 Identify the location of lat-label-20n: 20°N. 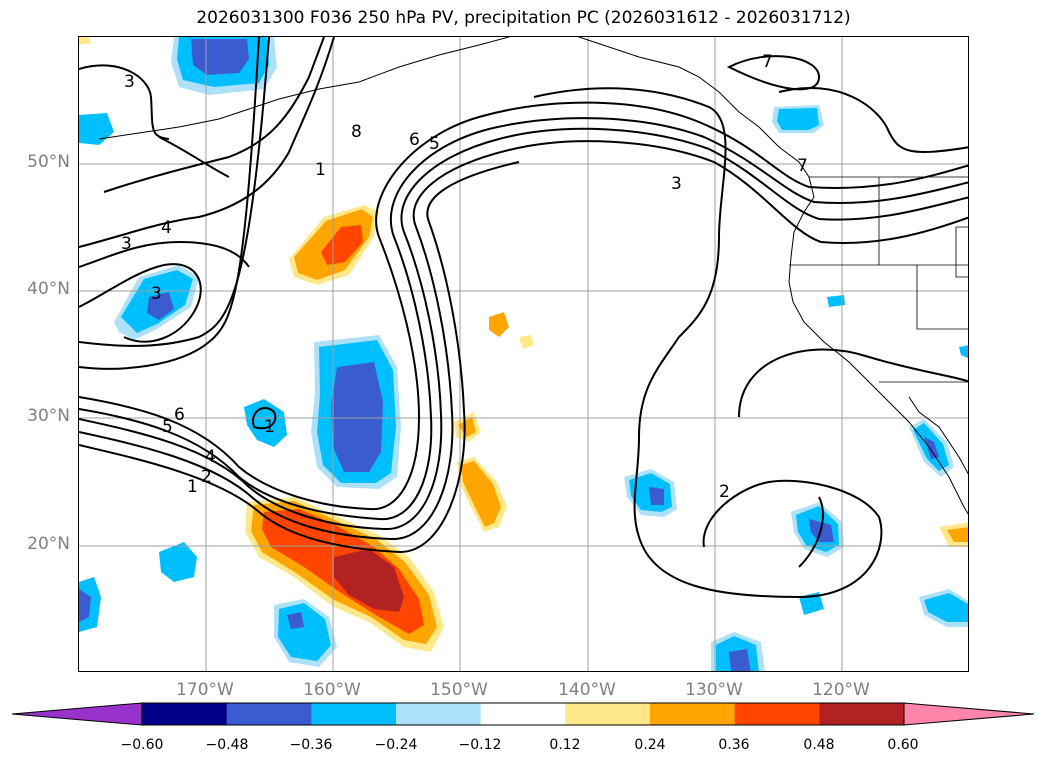
(48, 544).